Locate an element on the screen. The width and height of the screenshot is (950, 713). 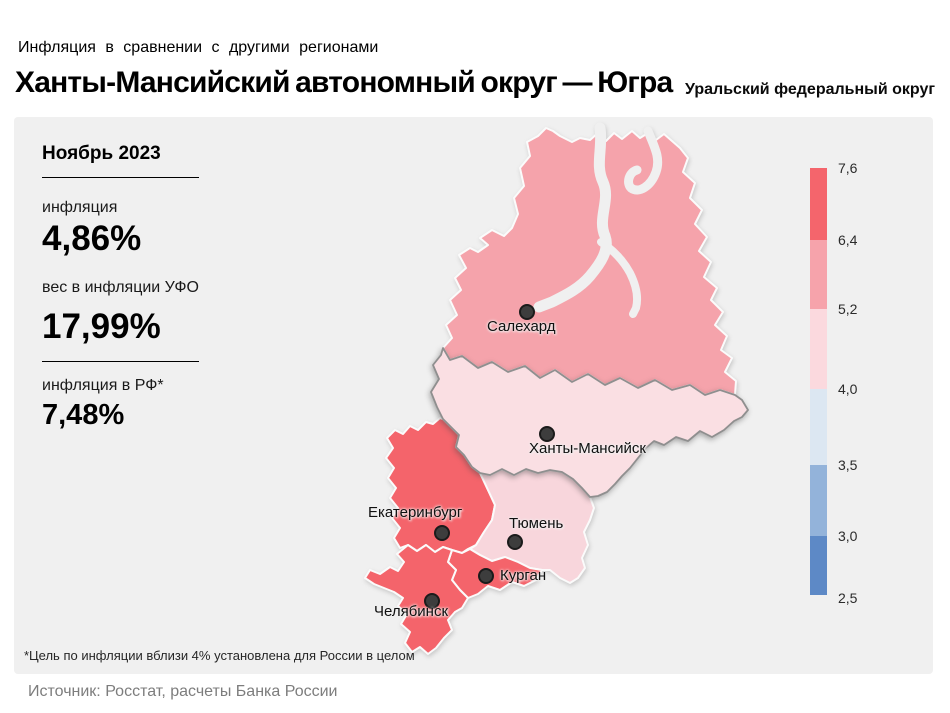
rf-inflation-value: 7,48% is located at coordinates (83, 415).